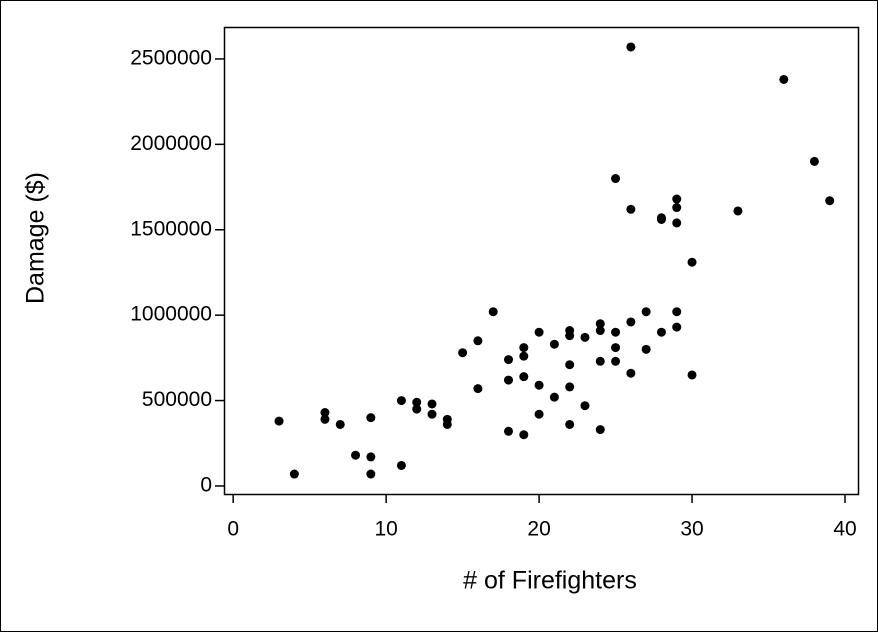 This screenshot has height=632, width=878. Describe the element at coordinates (171, 143) in the screenshot. I see `y-tick-label: 2000000` at that location.